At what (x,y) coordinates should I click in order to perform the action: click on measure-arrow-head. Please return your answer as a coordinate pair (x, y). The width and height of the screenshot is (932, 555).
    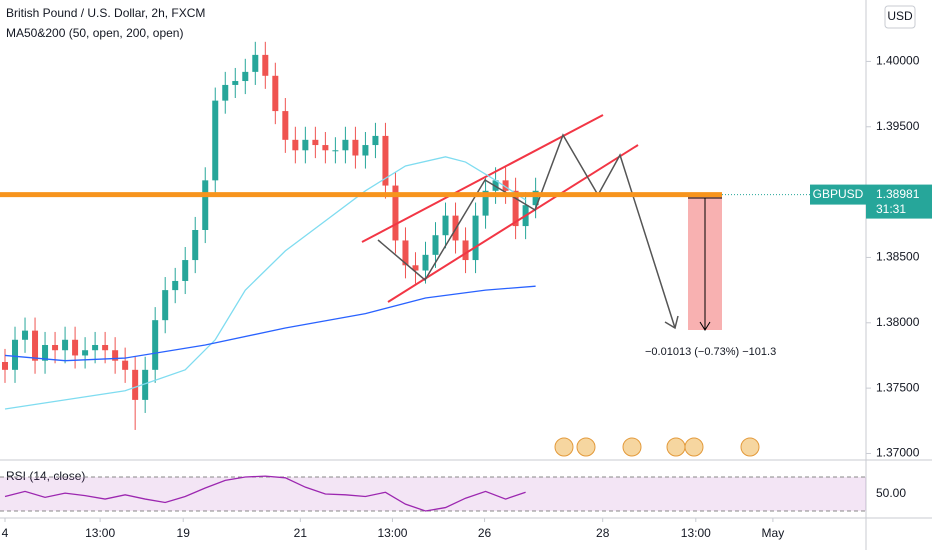
    Looking at the image, I should click on (705, 326).